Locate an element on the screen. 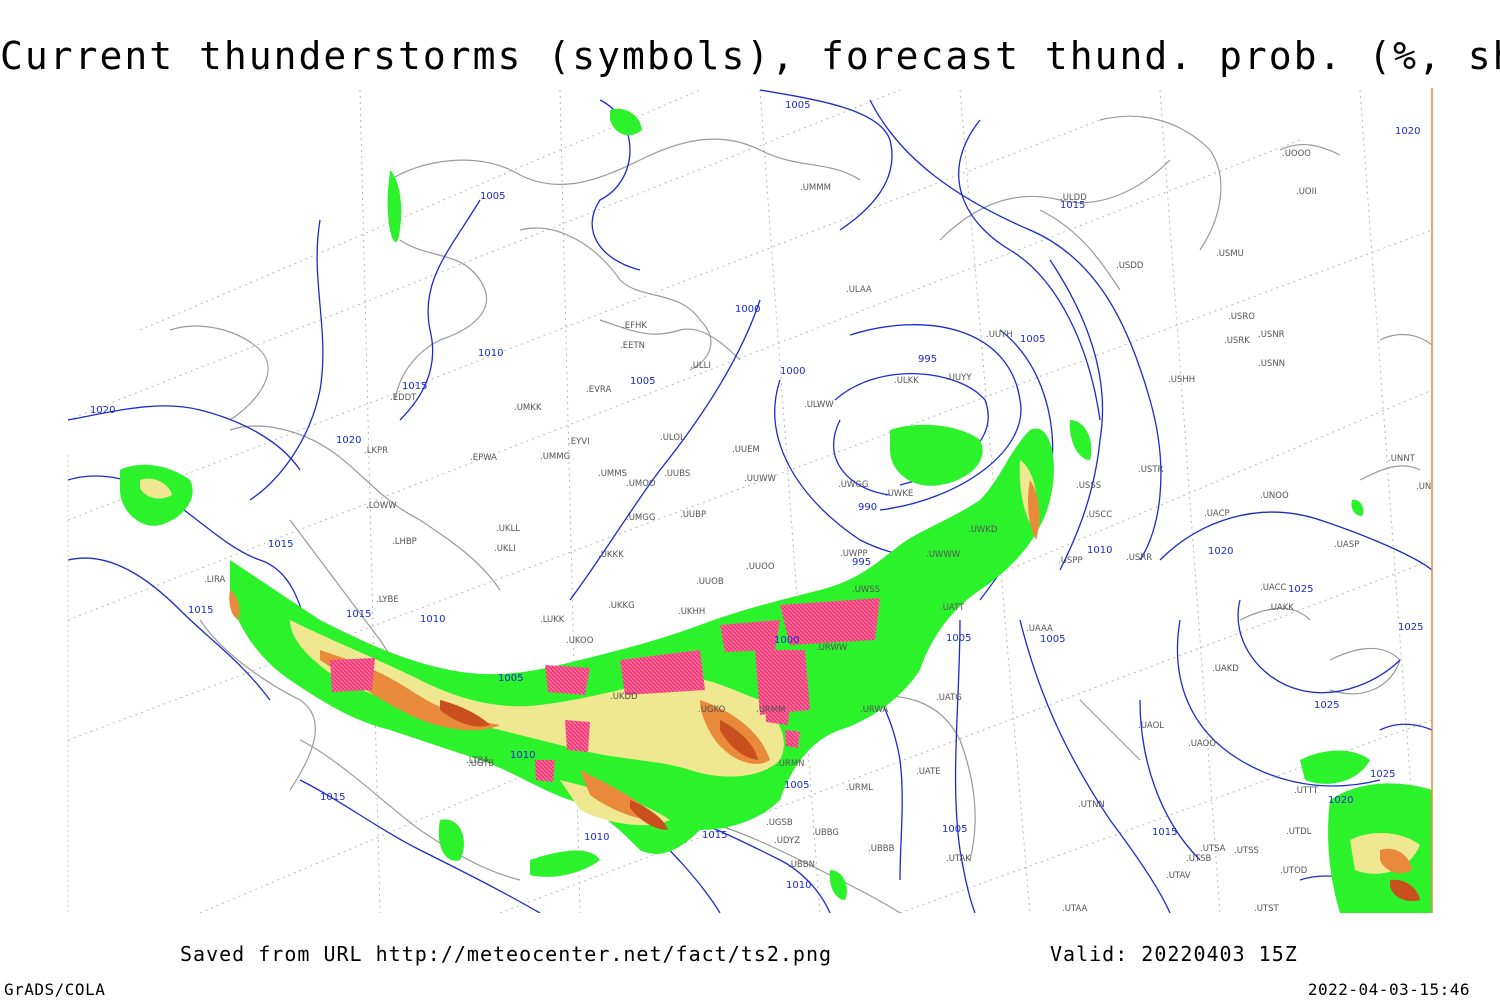 This screenshot has width=1500, height=1000. station-label: .UBBN is located at coordinates (801, 865).